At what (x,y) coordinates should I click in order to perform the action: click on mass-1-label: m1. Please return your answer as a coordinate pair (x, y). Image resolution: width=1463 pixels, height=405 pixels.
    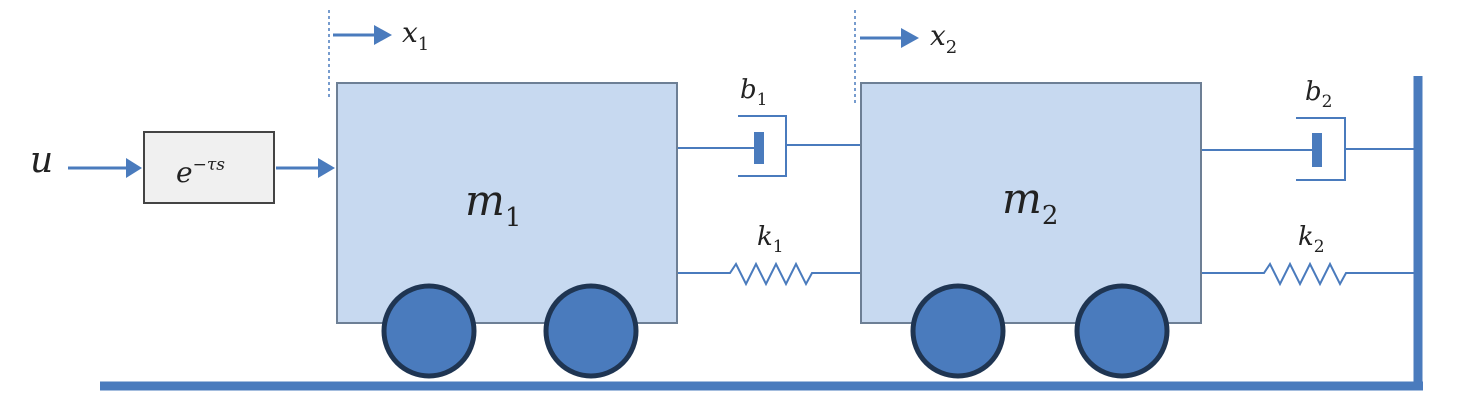
    Looking at the image, I should click on (493, 204).